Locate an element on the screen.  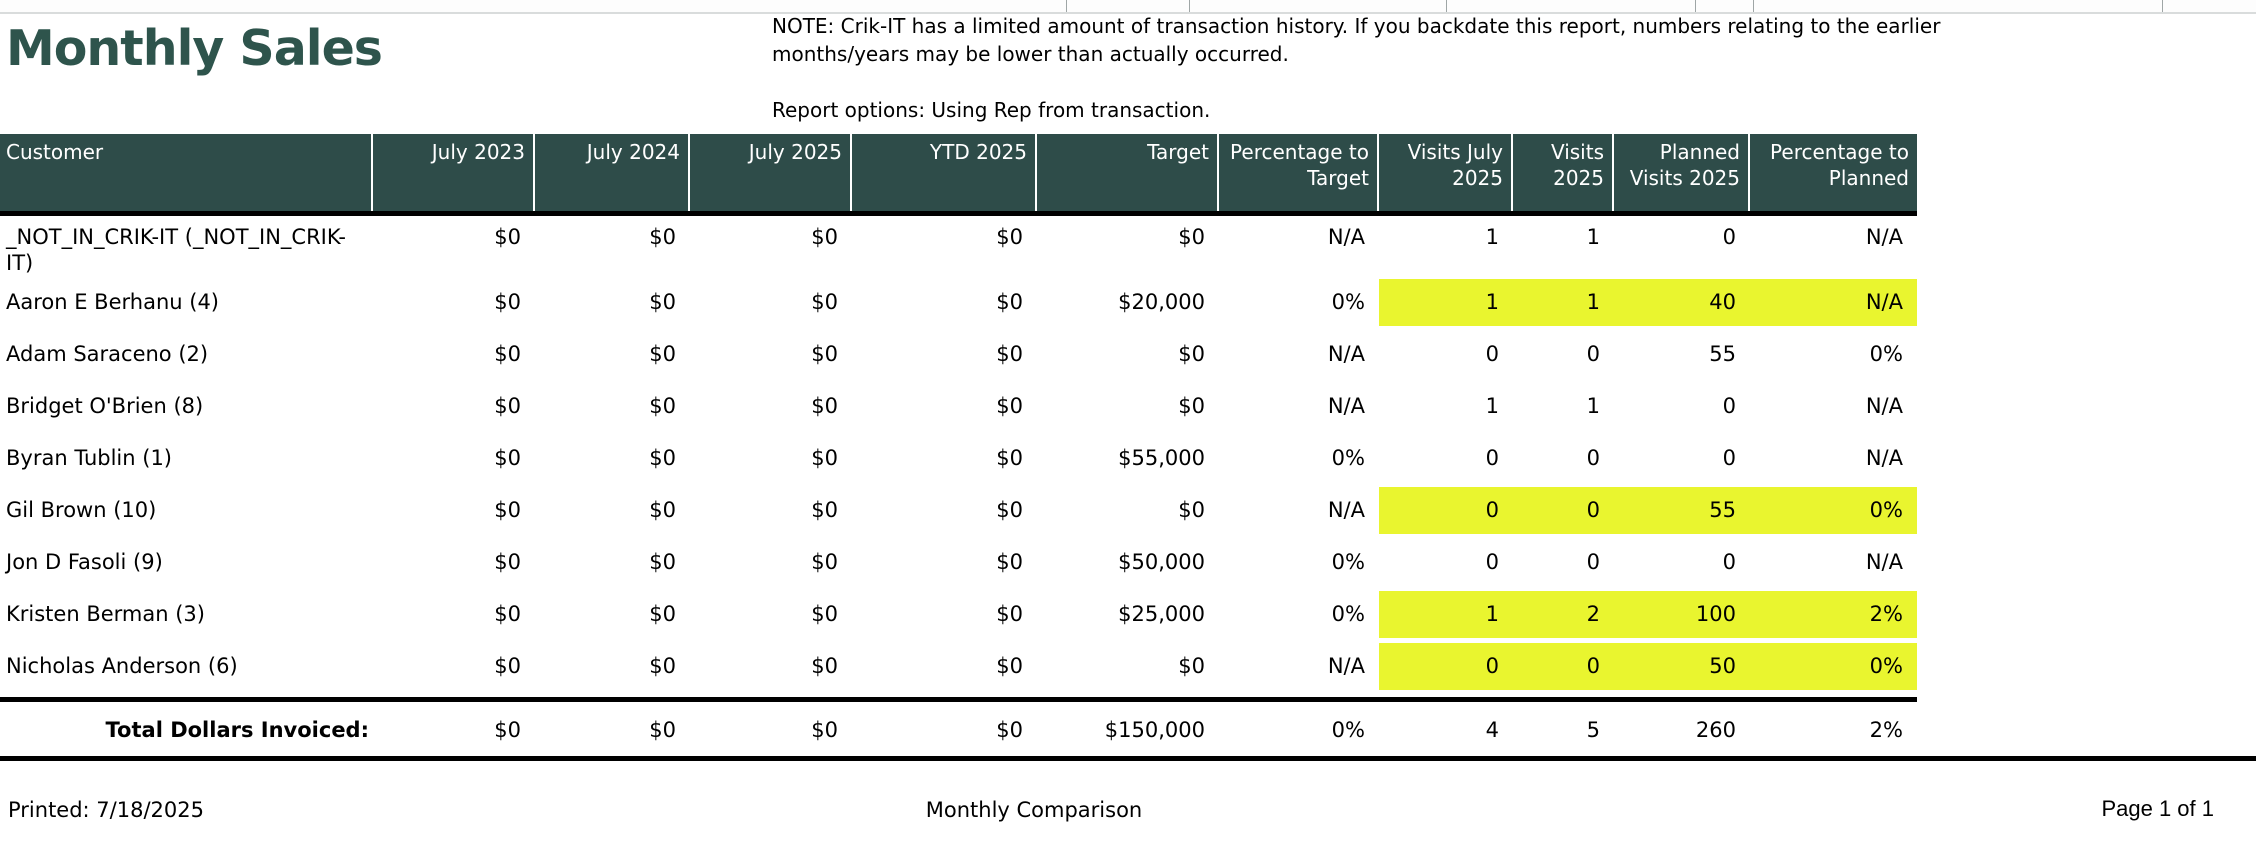
total-value-cell: 5 is located at coordinates (1593, 730).